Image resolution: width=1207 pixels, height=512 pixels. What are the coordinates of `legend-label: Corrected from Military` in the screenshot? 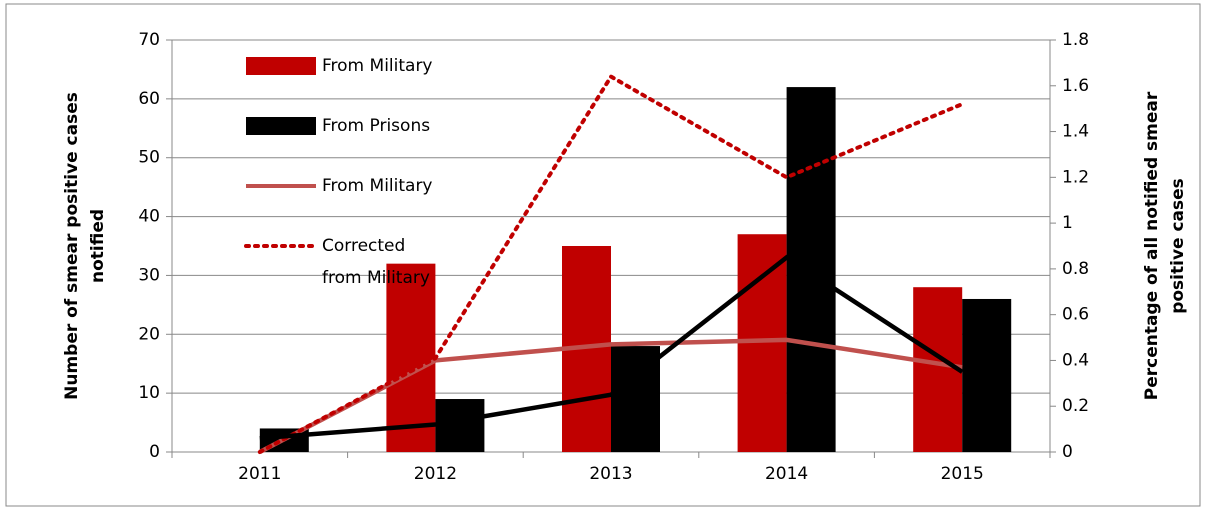 It's located at (376, 262).